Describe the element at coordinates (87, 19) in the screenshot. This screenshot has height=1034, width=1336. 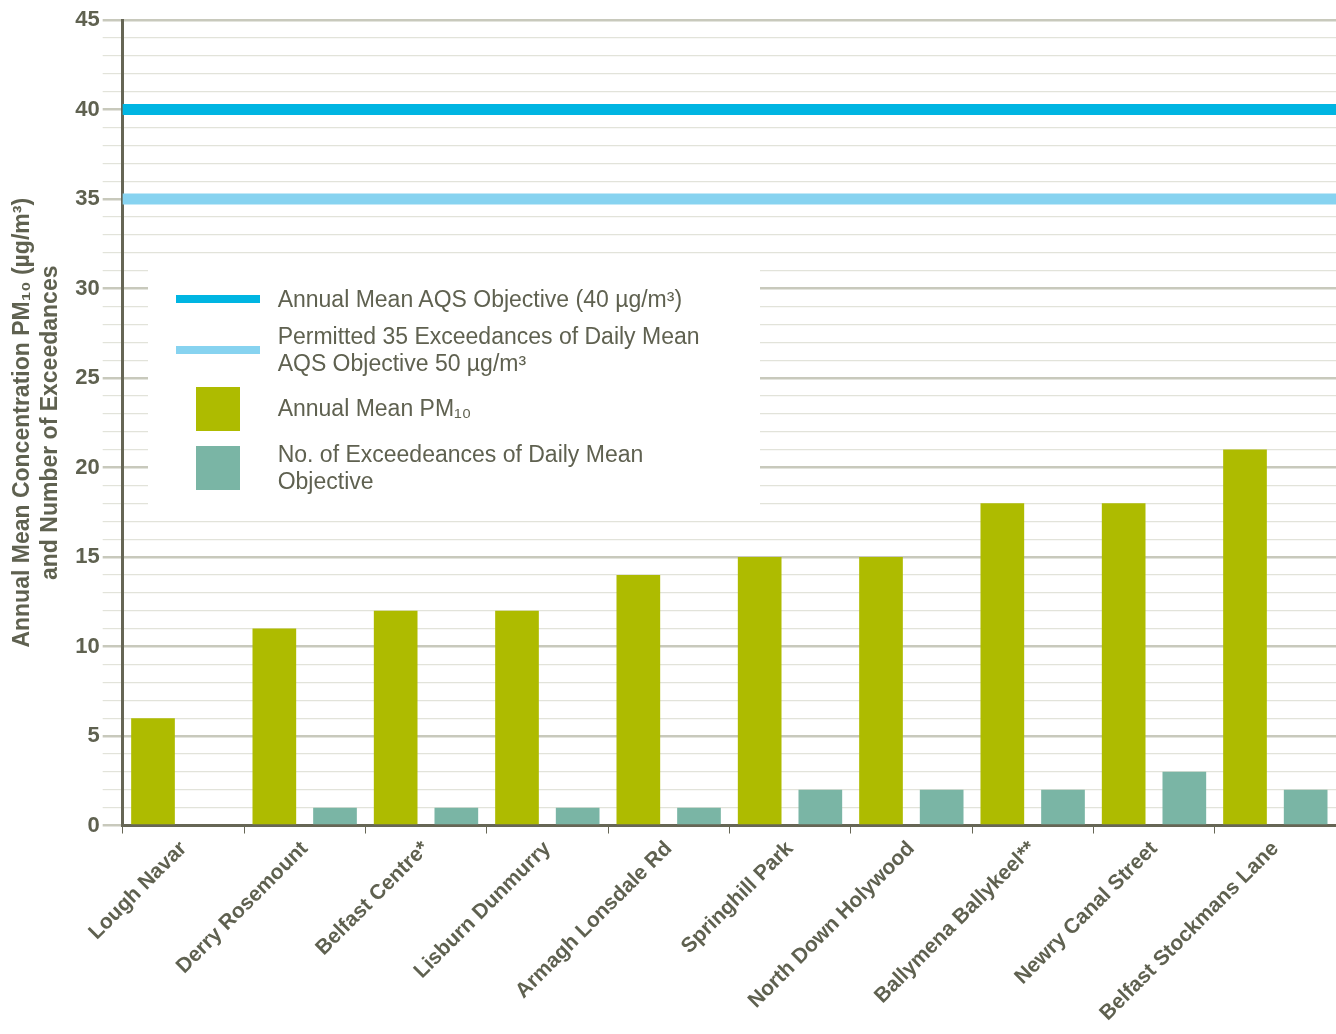
I see `y-tick-label: 45` at that location.